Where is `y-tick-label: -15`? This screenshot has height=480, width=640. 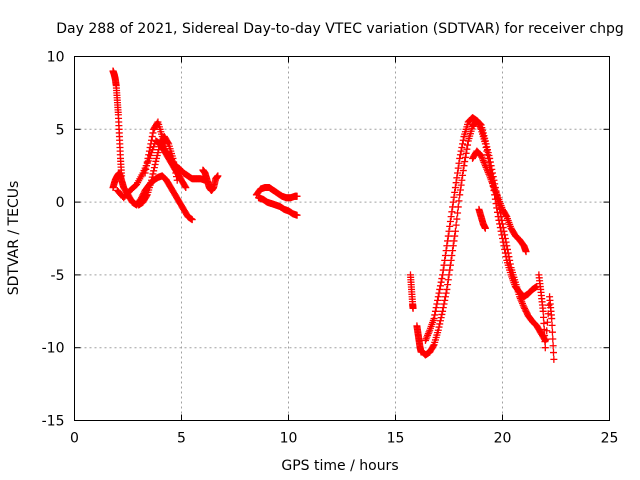
y-tick-label: -15 is located at coordinates (53, 422).